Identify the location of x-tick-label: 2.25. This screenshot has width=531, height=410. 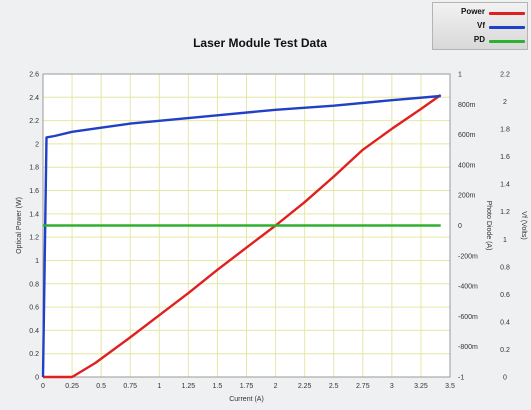
(305, 386).